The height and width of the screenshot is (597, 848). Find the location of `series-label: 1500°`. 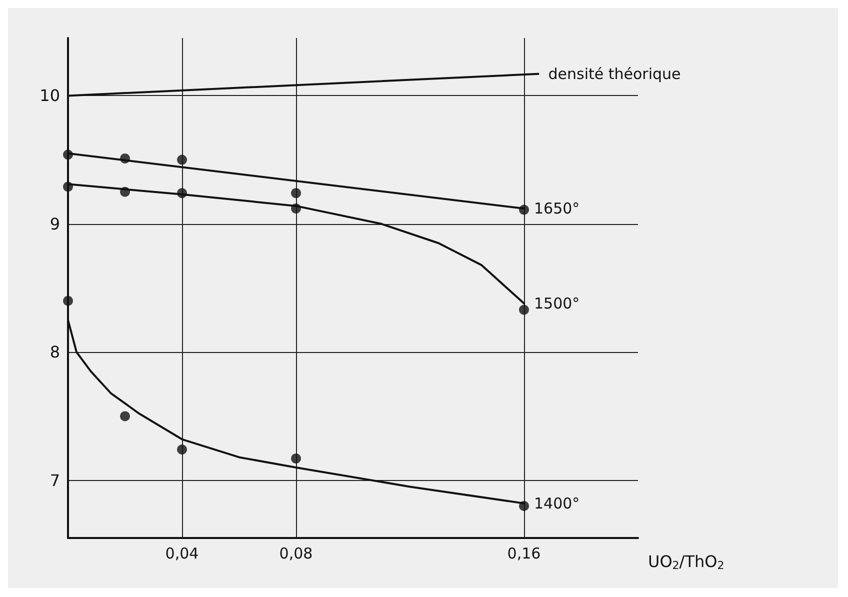

series-label: 1500° is located at coordinates (557, 303).